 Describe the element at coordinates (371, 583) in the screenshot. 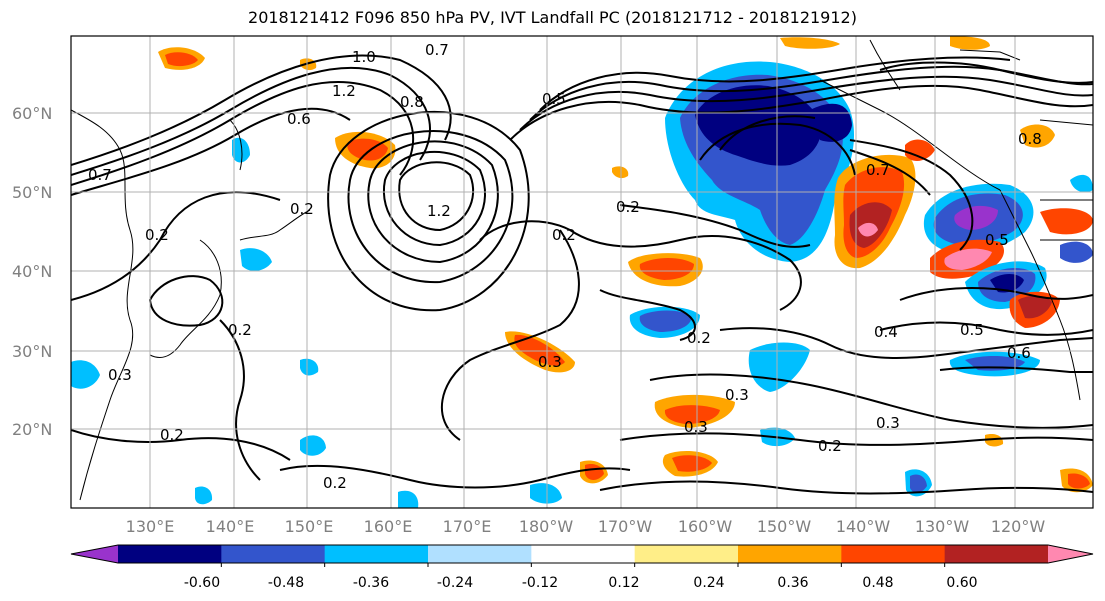

I see `colorbar-tick-label: -0.36` at that location.